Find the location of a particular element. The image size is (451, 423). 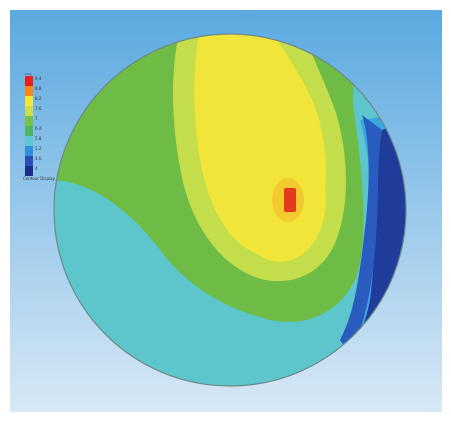

legend-label: 4.6 is located at coordinates (38, 158).